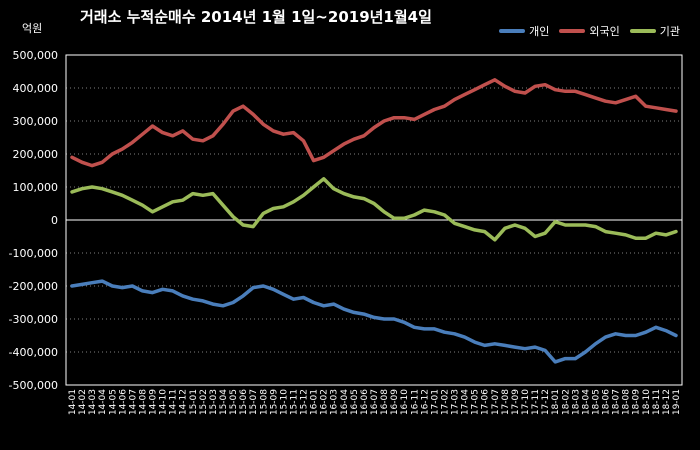 The image size is (700, 450). I want to click on x-tick-label: 17-08, so click(506, 402).